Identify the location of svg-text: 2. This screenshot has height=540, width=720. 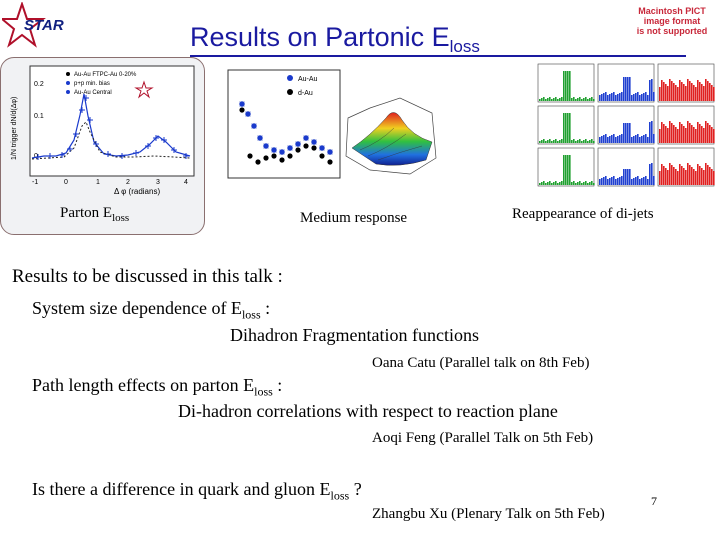
(128, 182).